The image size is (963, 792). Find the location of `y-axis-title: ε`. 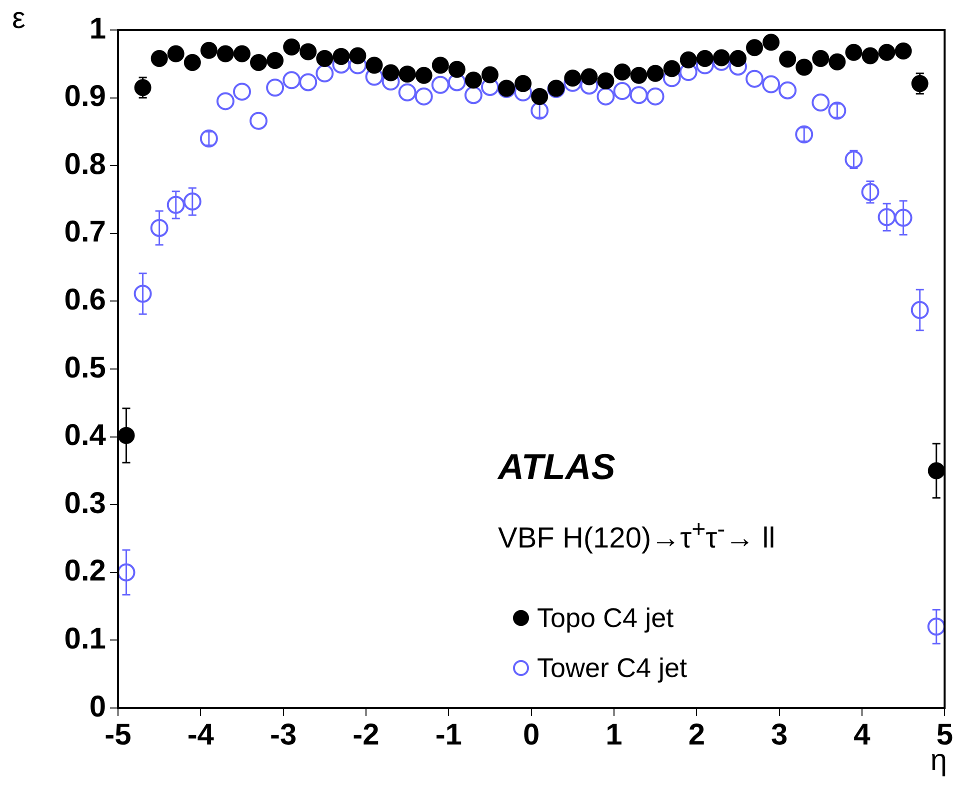

y-axis-title: ε is located at coordinates (19, 19).